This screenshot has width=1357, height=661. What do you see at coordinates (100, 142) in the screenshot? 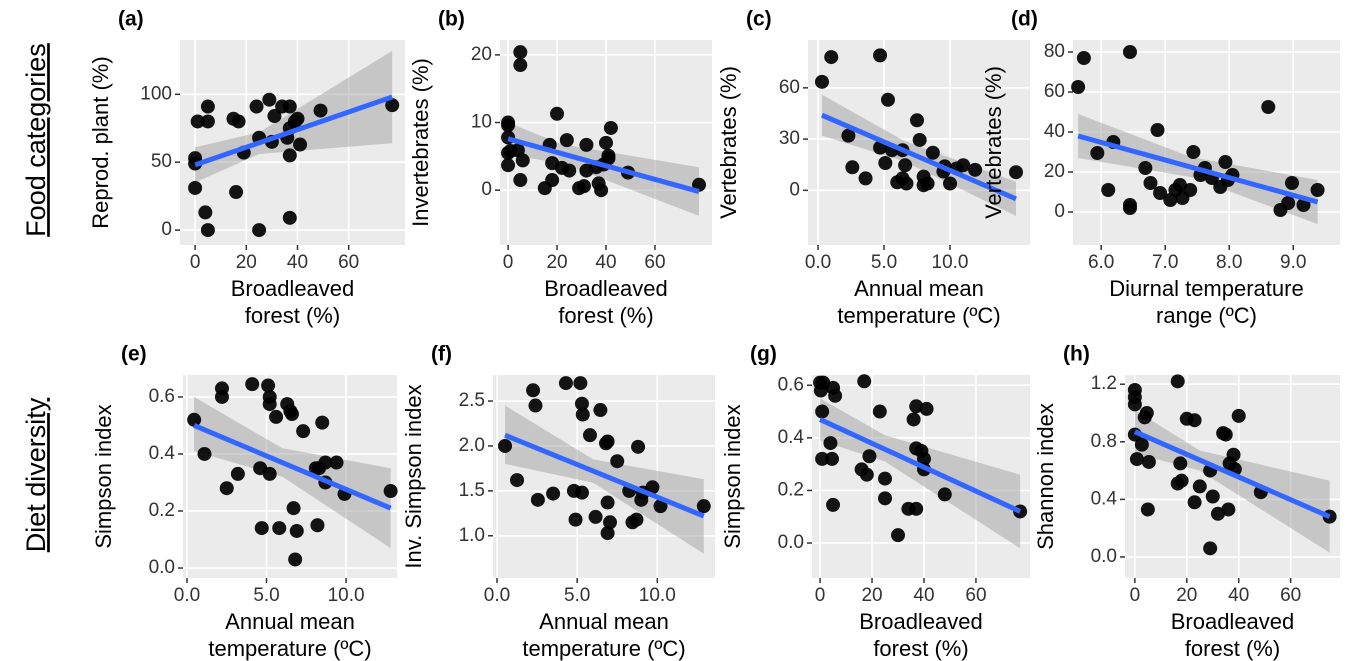
I see `y-axis-title: Reprod. plant (%)` at bounding box center [100, 142].